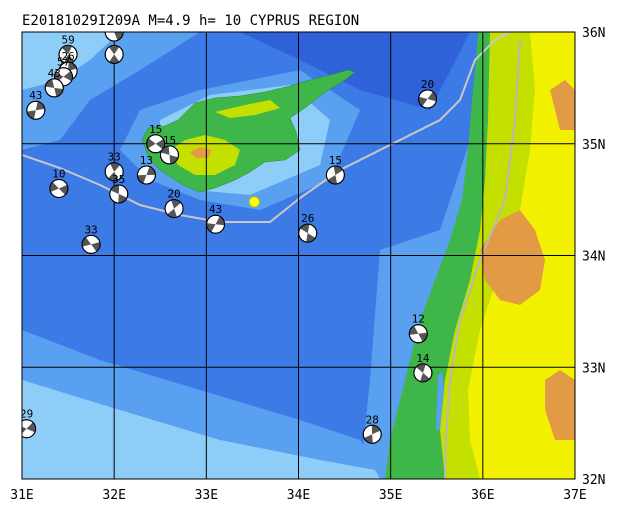 The height and width of the screenshot is (509, 624). What do you see at coordinates (59, 182) in the screenshot?
I see `focal-mechanism: 10` at bounding box center [59, 182].